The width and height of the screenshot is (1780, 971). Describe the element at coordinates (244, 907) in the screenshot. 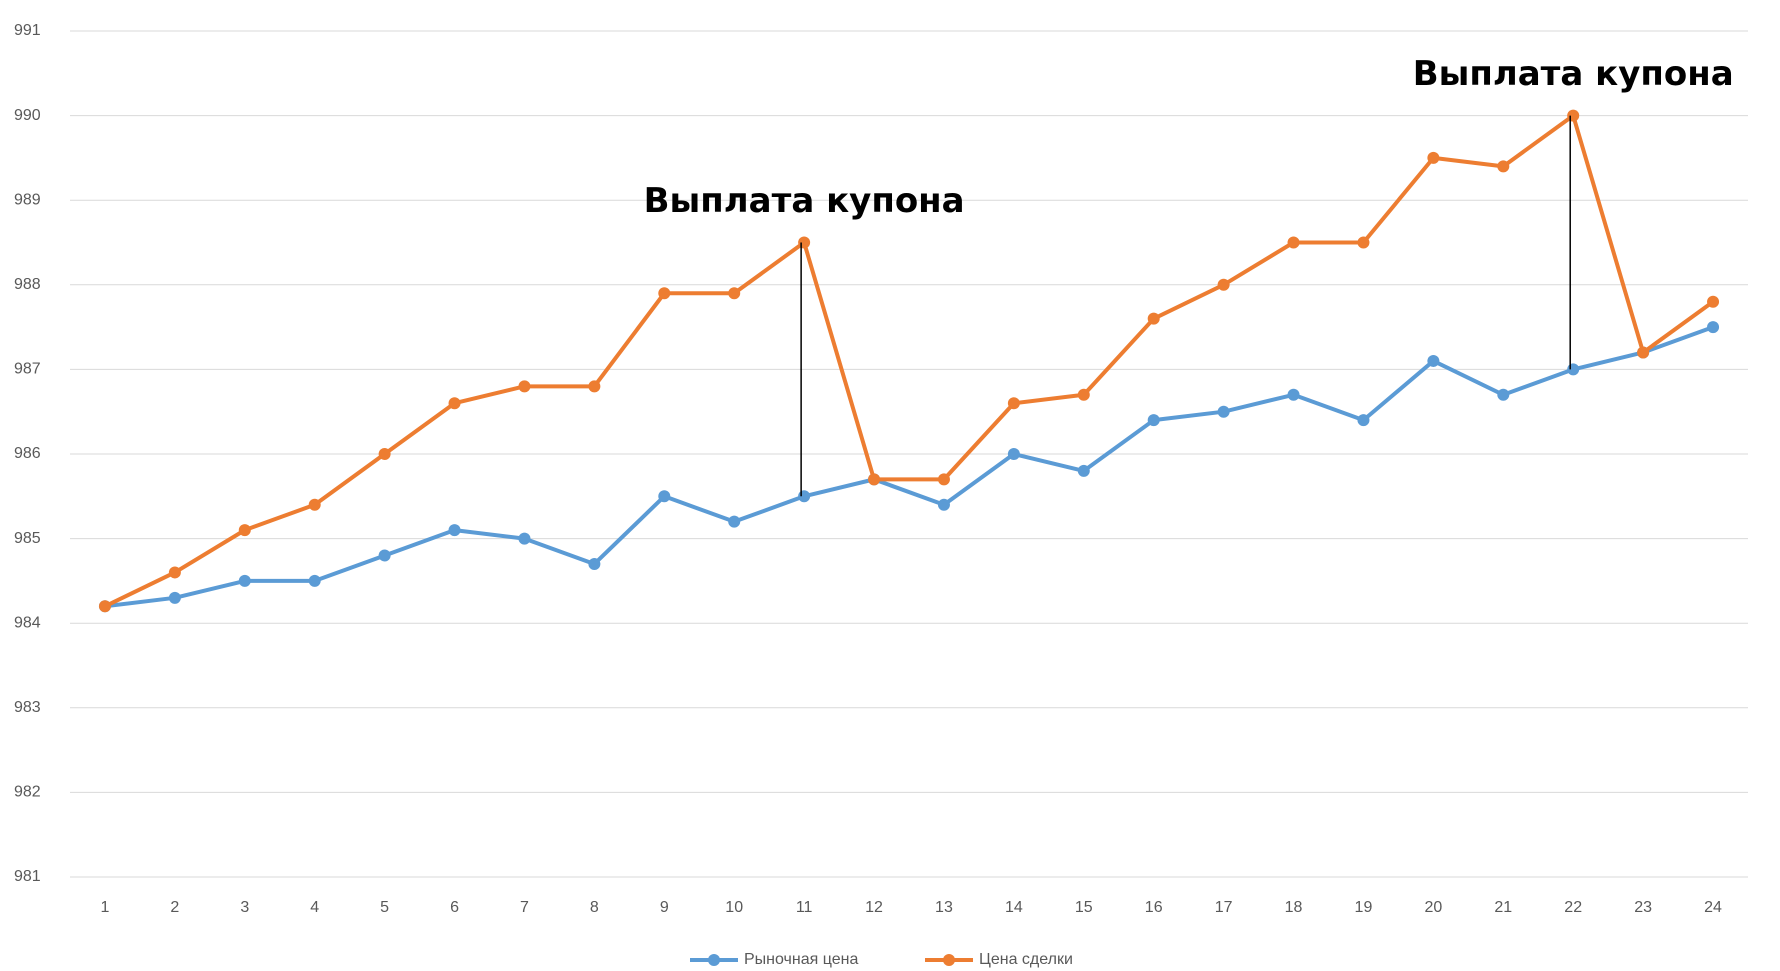

I see `x-tick-label: 3` at that location.